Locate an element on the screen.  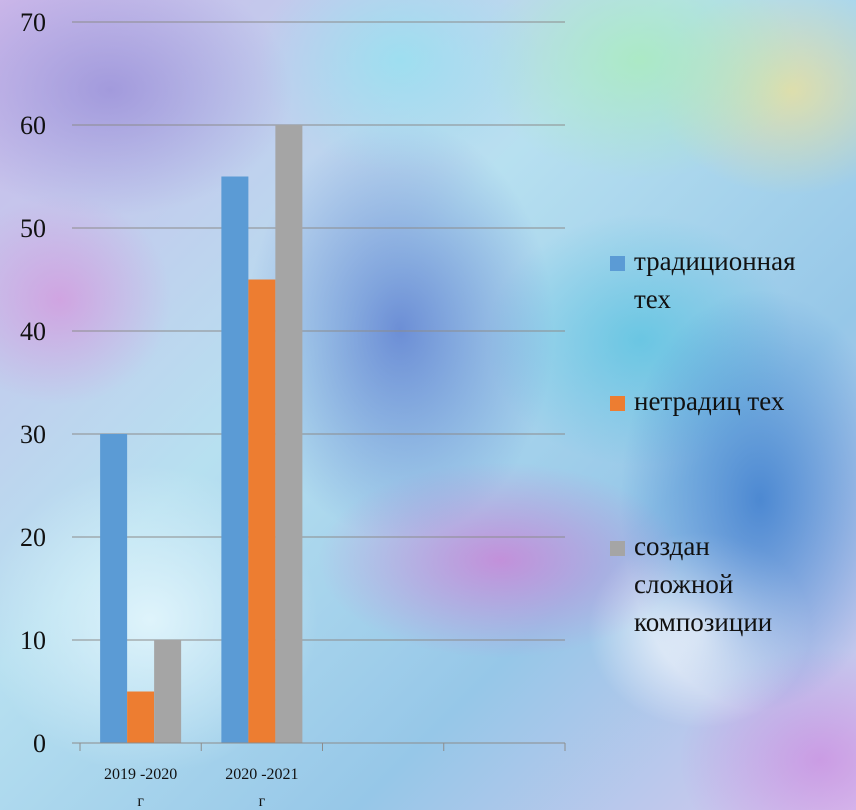
legend-label: создан is located at coordinates (672, 546).